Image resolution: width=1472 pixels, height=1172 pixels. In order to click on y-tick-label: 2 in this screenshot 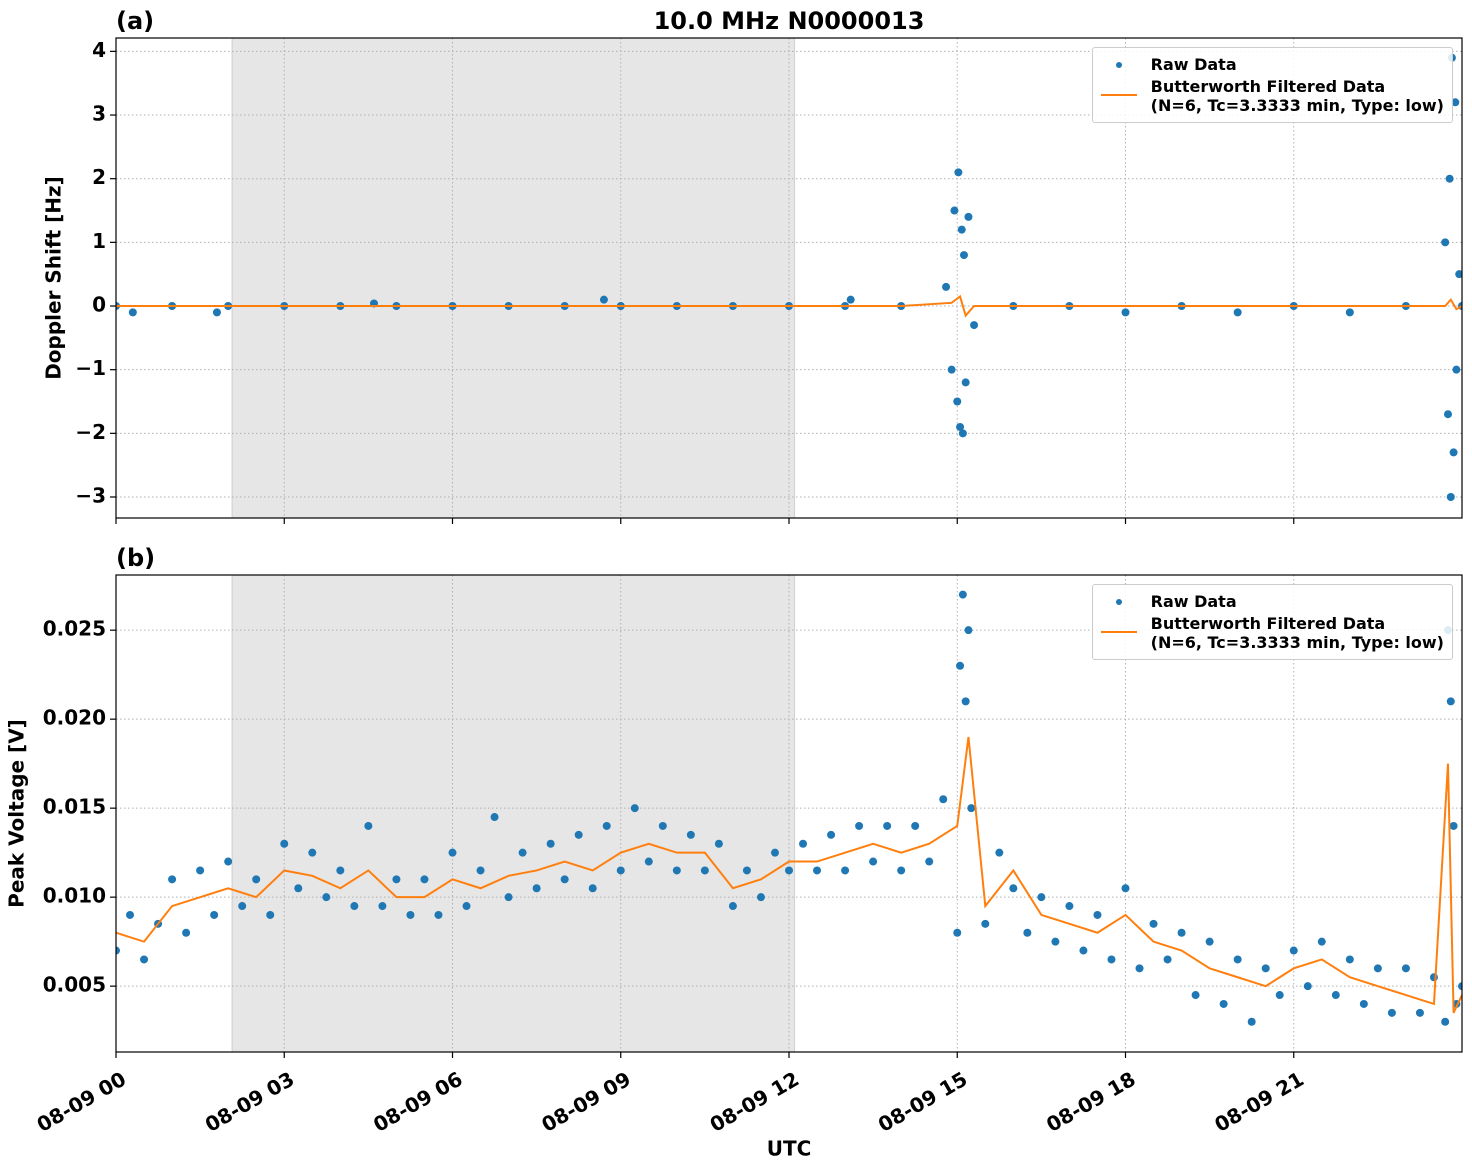, I will do `click(99, 177)`.